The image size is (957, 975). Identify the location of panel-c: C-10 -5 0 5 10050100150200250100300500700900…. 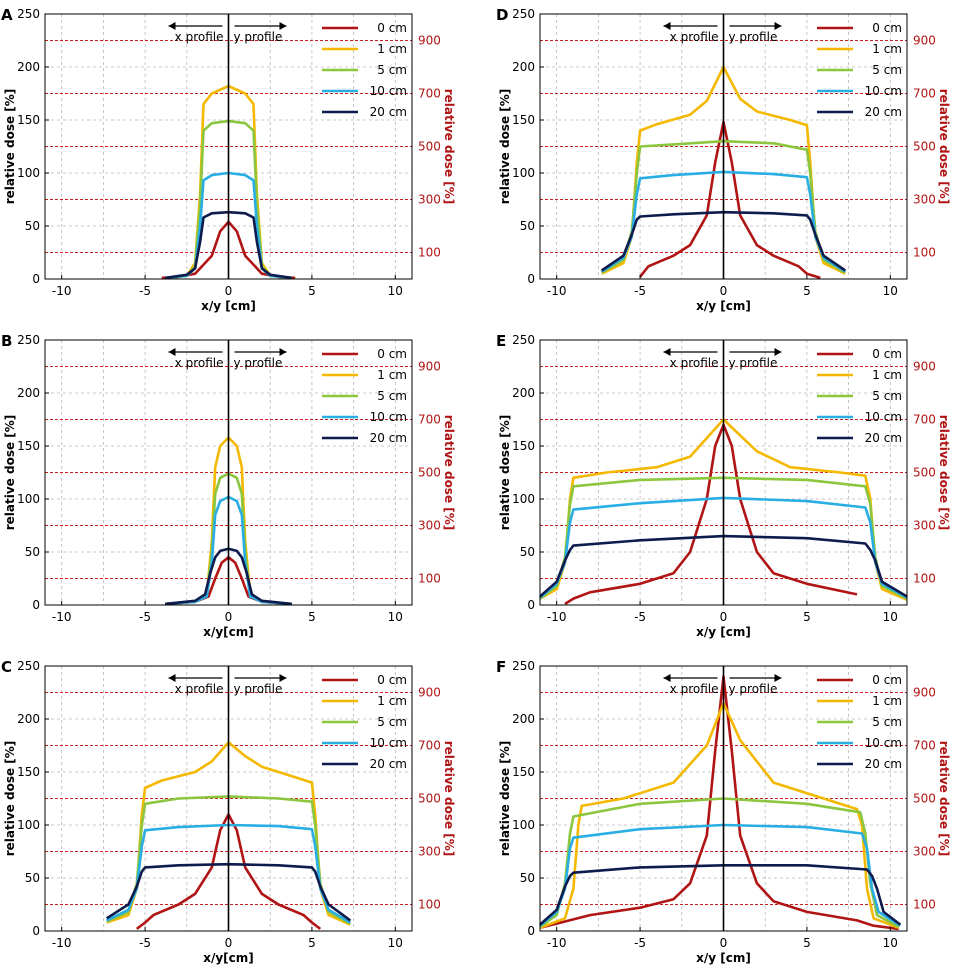
(228, 811).